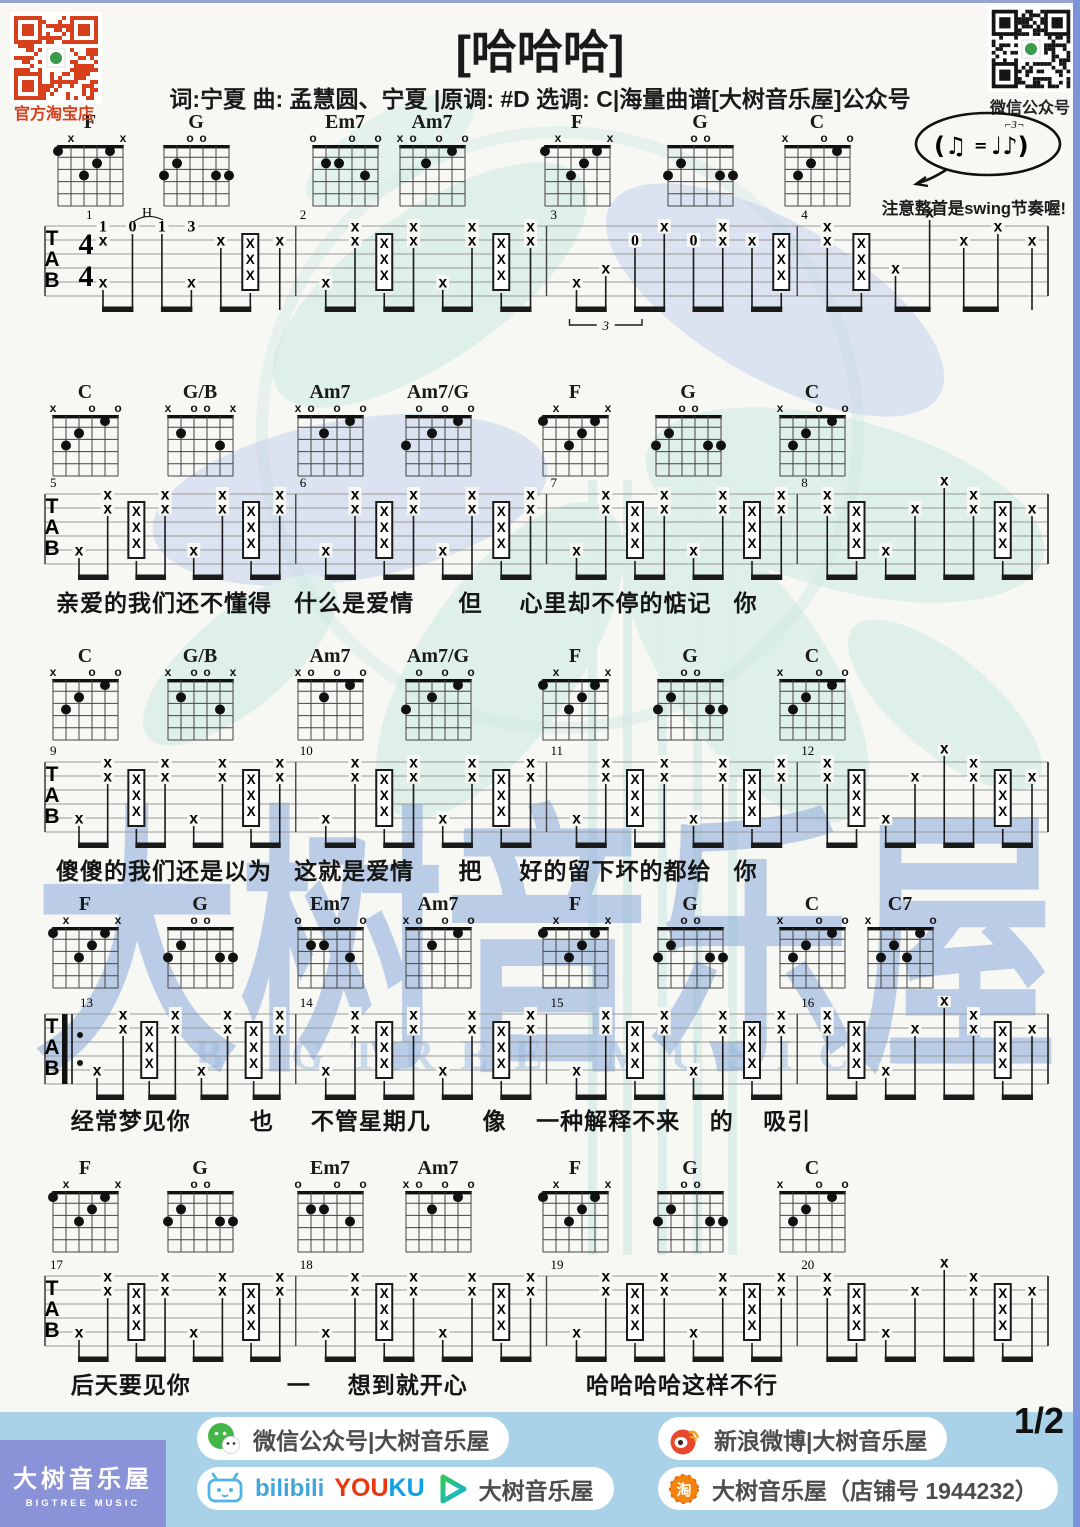 Image resolution: width=1080 pixels, height=1527 pixels. Describe the element at coordinates (407, 603) in the screenshot. I see `lyrics-line-1: 亲爱的我们还不懂得 什么是爱情 但 心里却不停的惦记 你` at that location.